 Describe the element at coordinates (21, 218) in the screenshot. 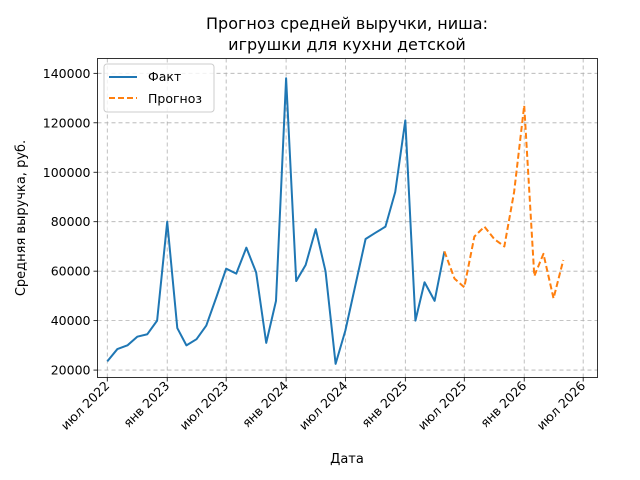

I see `y-axis-label: Средняя выручка, руб.` at that location.